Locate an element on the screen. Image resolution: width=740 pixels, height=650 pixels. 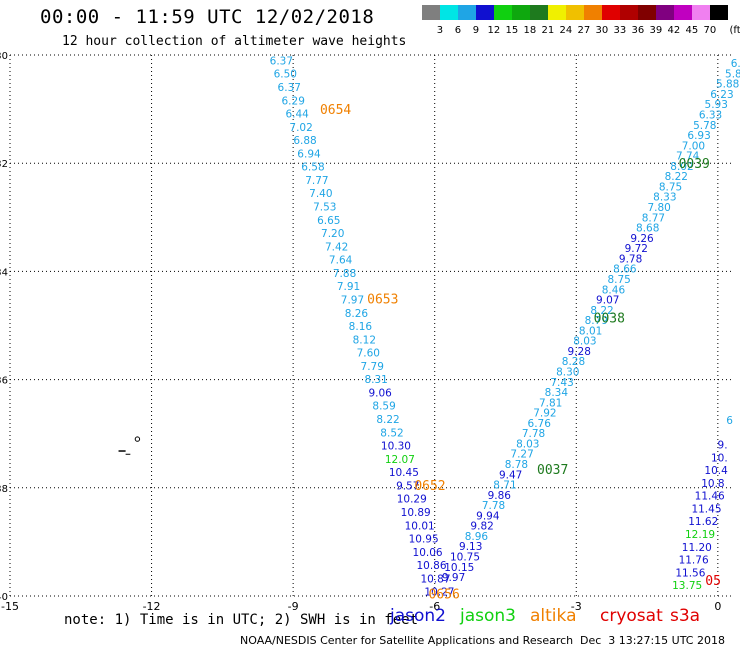
color-scale-label: 30 is located at coordinates (602, 30).